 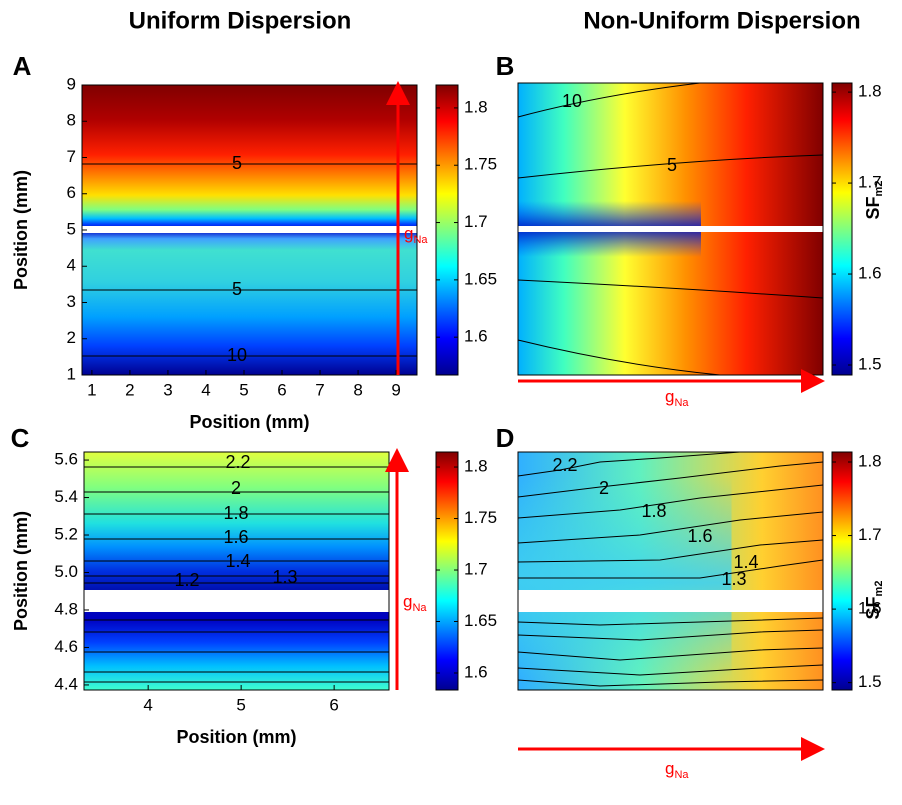 What do you see at coordinates (357, 389) in the screenshot?
I see `x-tick-label: 8` at bounding box center [357, 389].